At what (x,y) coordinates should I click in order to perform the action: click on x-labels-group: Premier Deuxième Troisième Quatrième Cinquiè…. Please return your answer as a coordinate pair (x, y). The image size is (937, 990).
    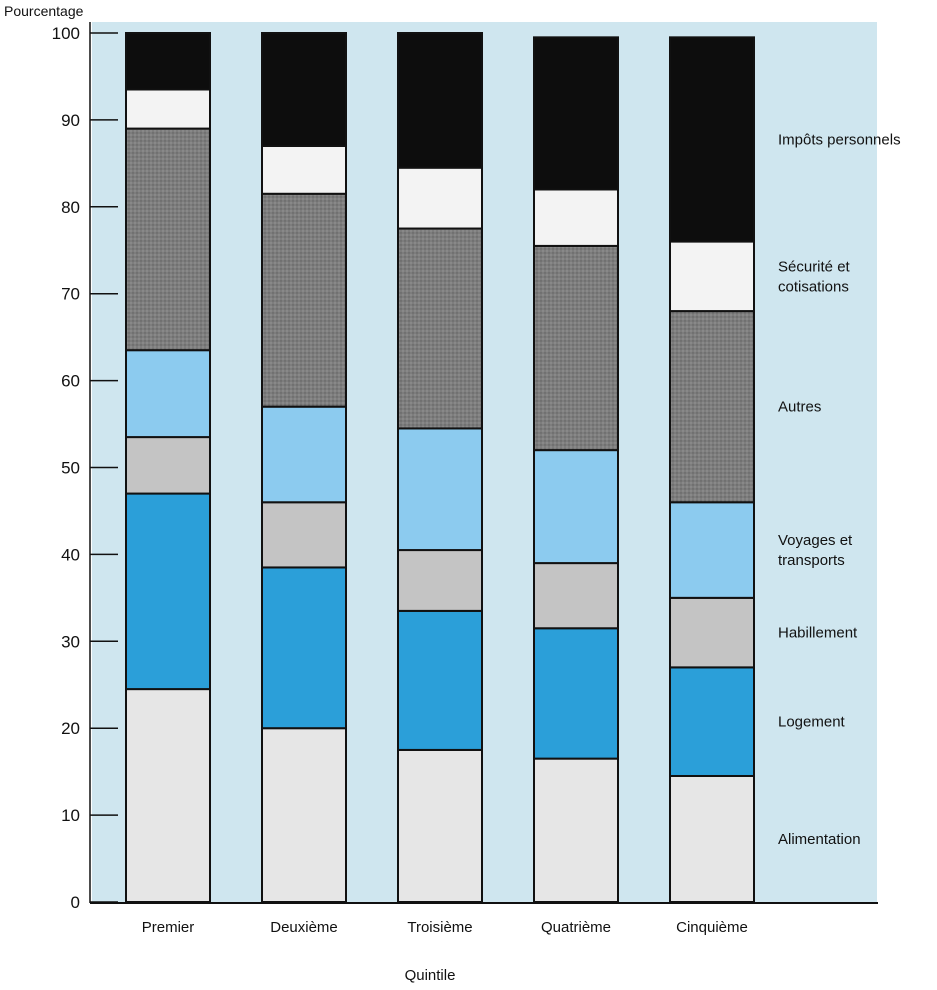
    Looking at the image, I should click on (445, 927).